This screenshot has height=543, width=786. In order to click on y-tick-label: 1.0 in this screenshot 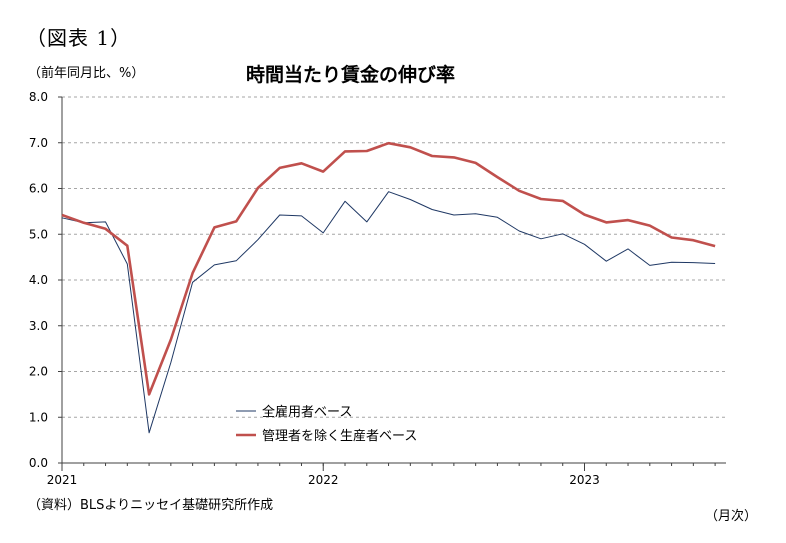, I will do `click(38, 417)`.